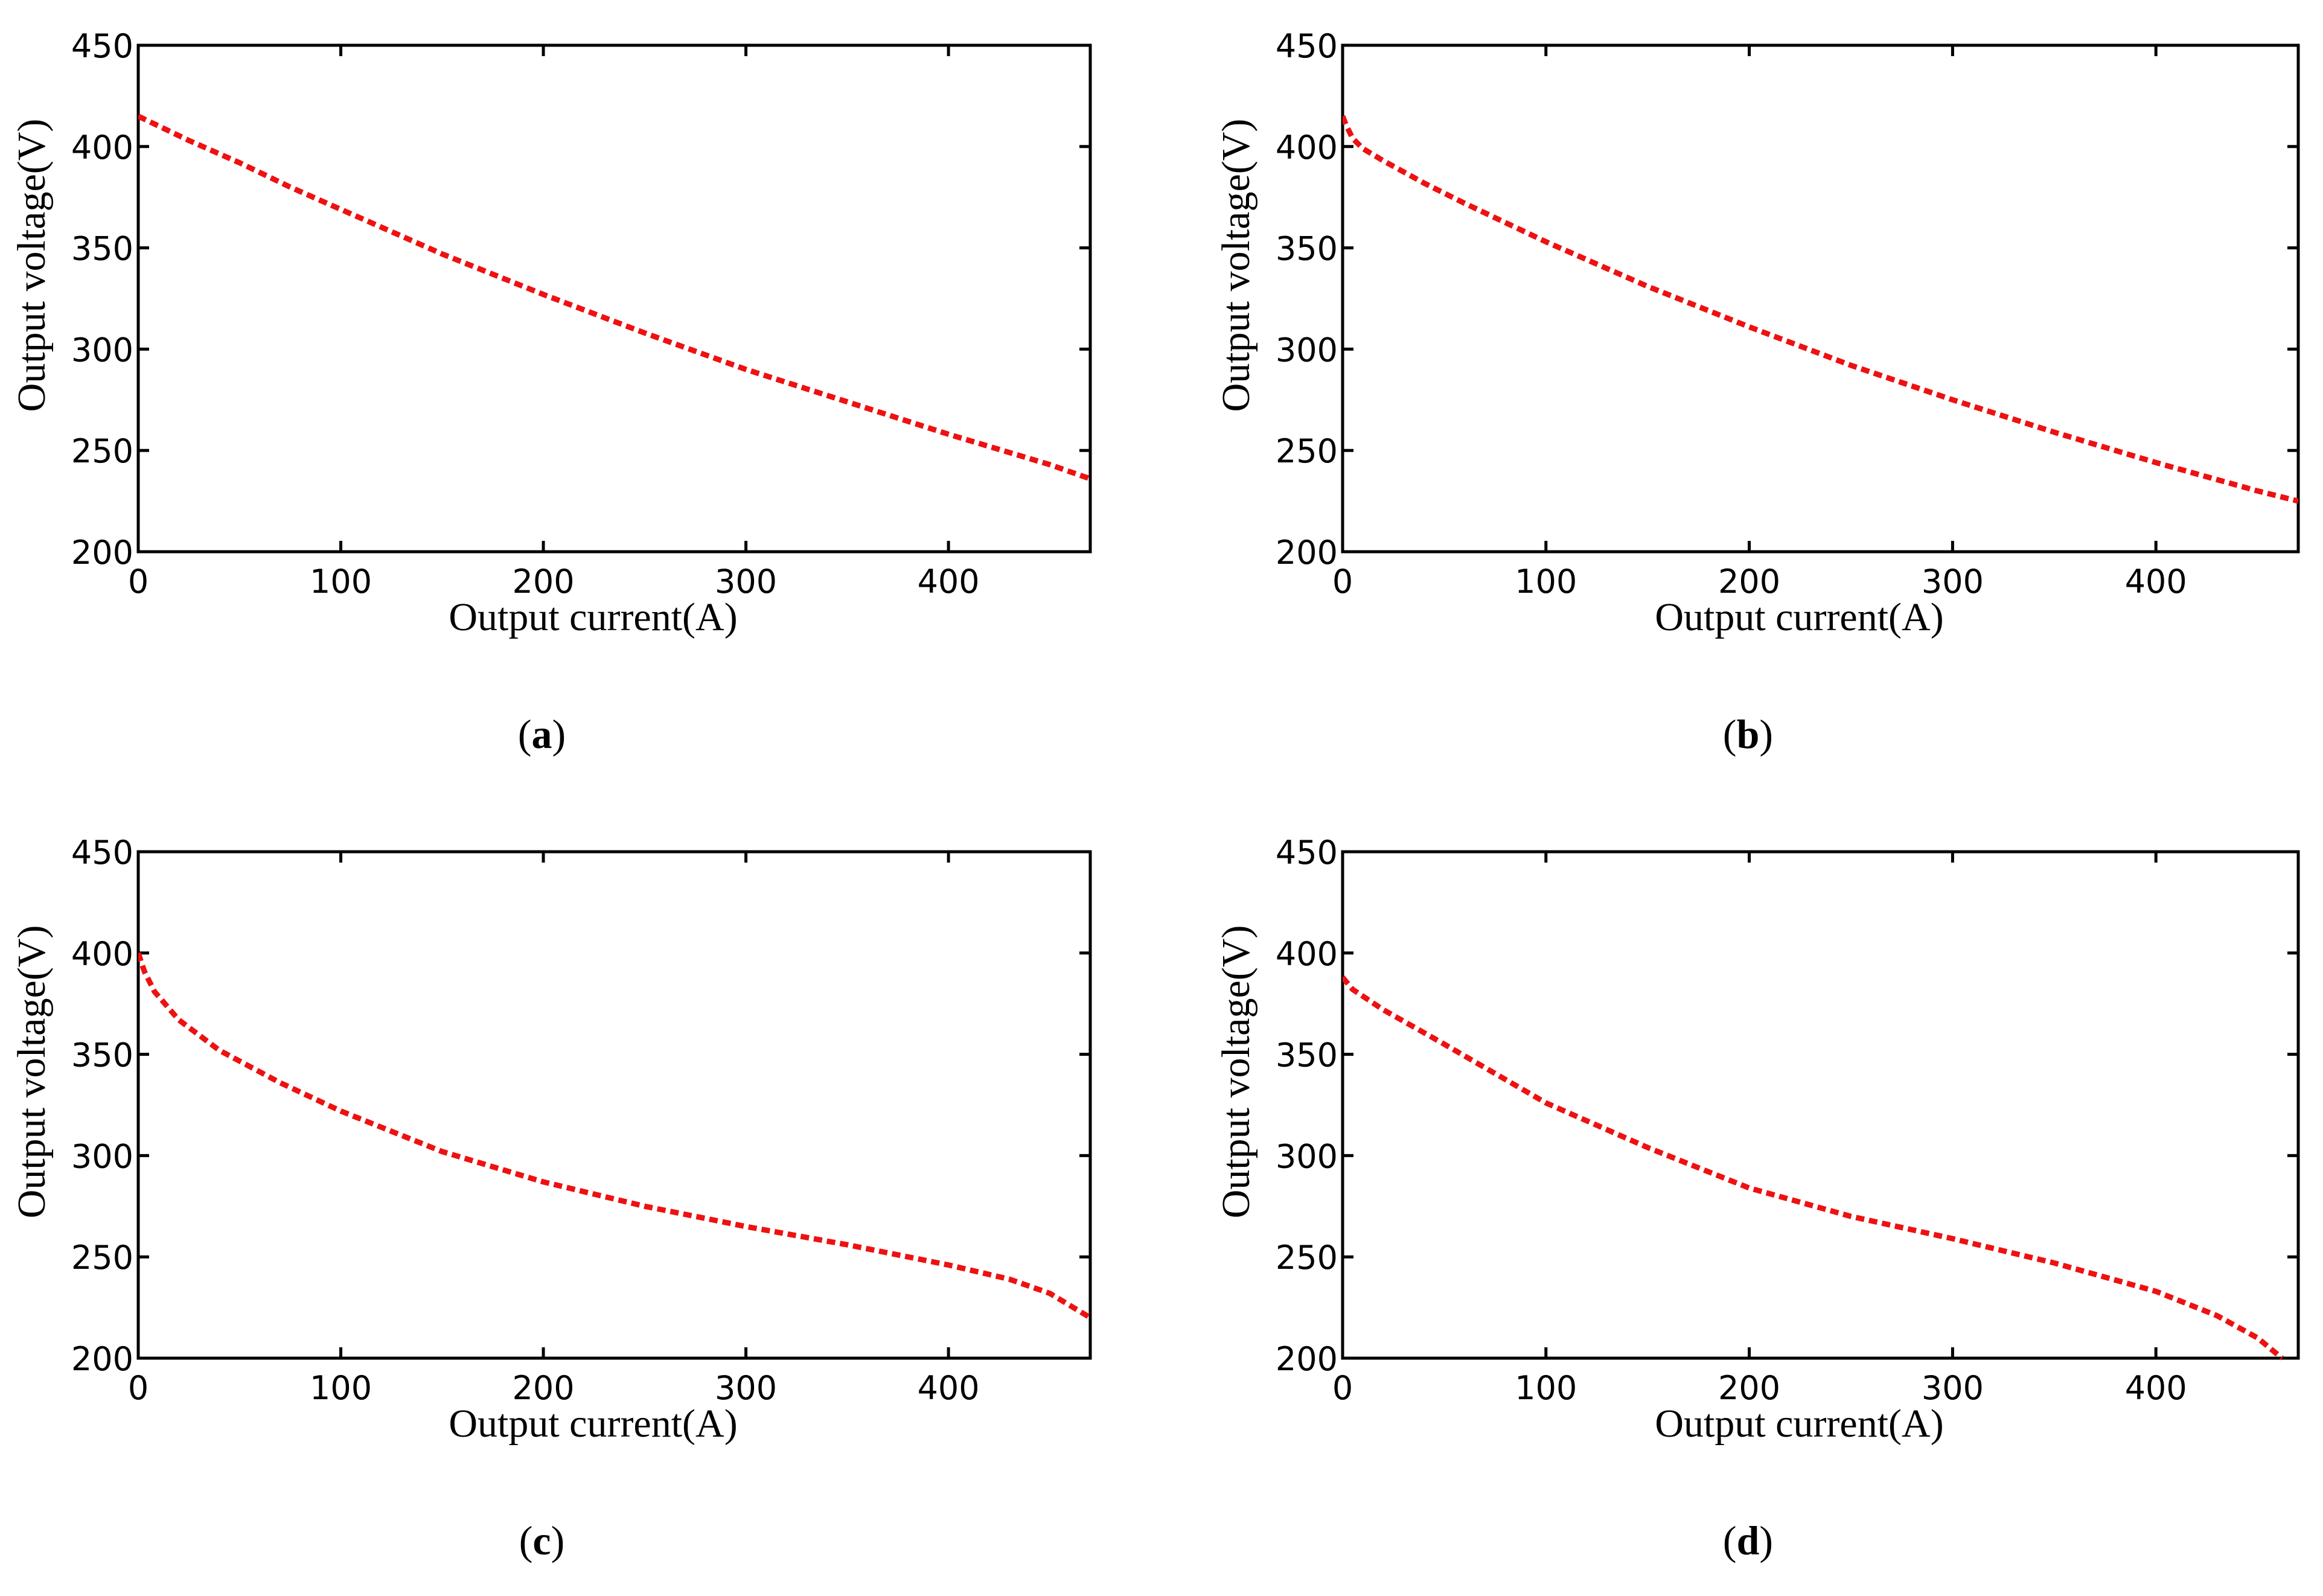 The width and height of the screenshot is (2323, 1596). I want to click on caption-letter: a, so click(542, 734).